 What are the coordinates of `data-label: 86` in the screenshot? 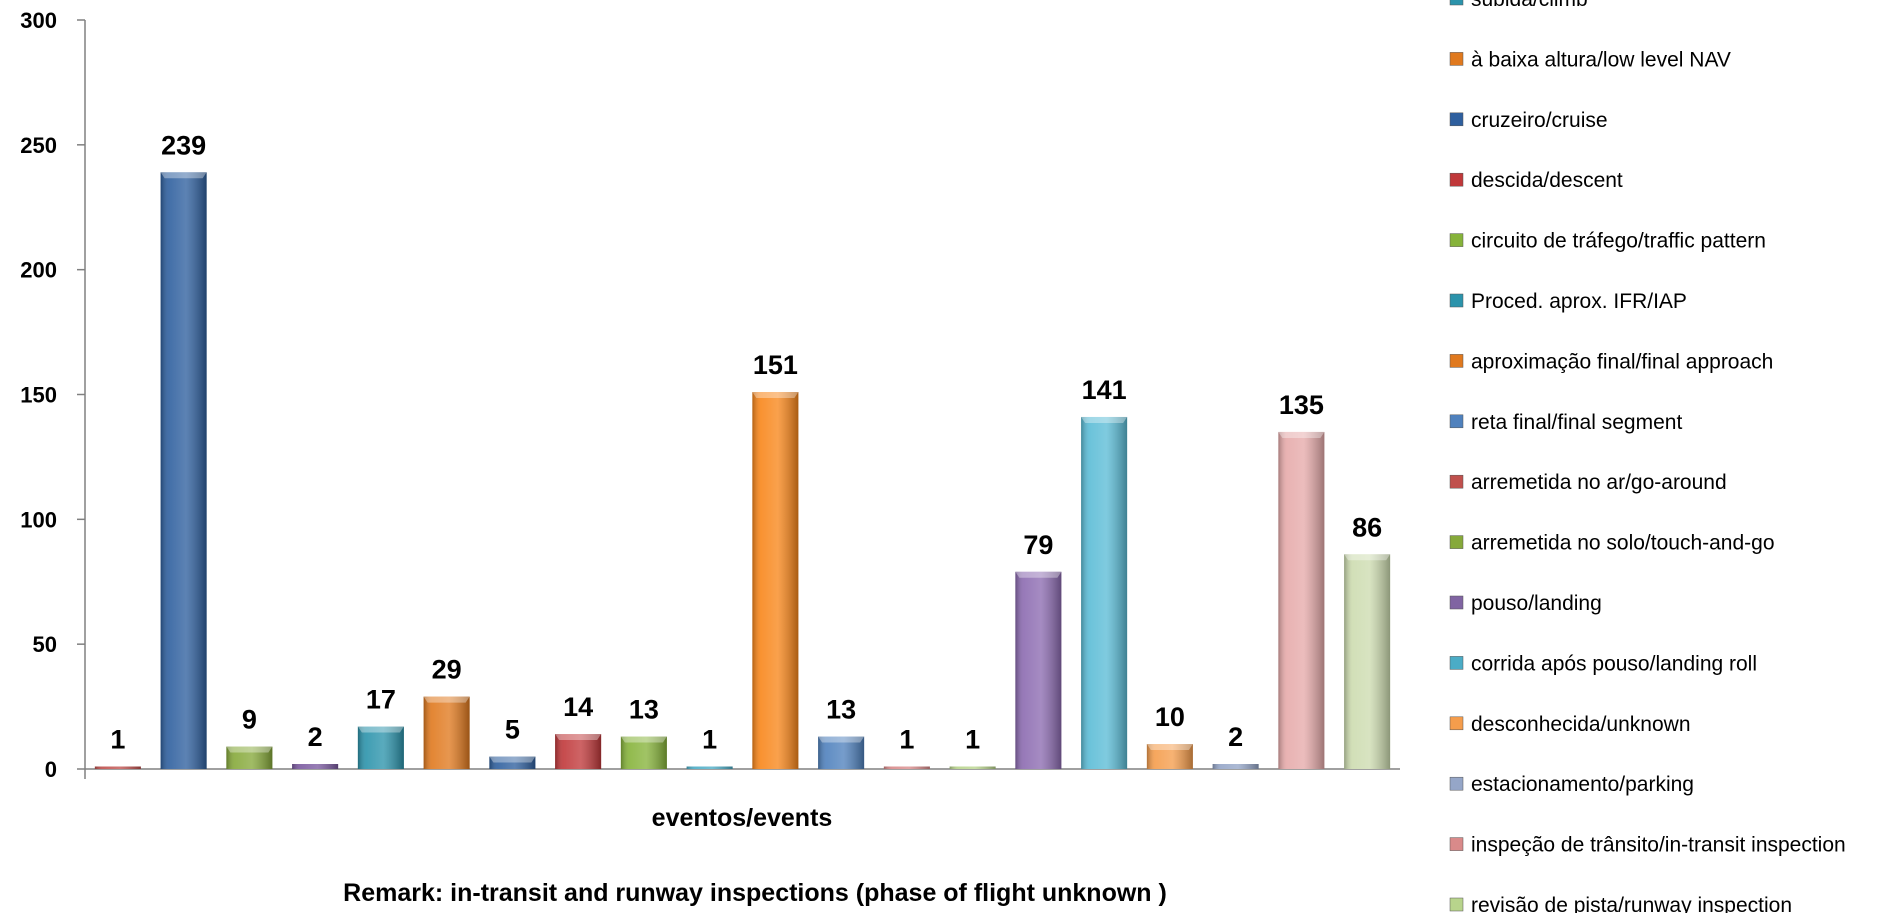 It's located at (1367, 527).